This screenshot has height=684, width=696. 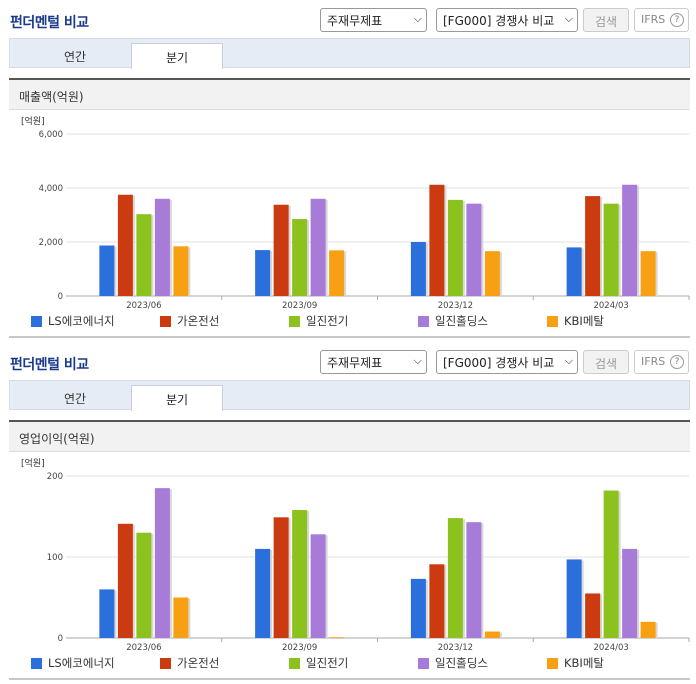 I want to click on legend-label: KBI메탈, so click(x=584, y=663).